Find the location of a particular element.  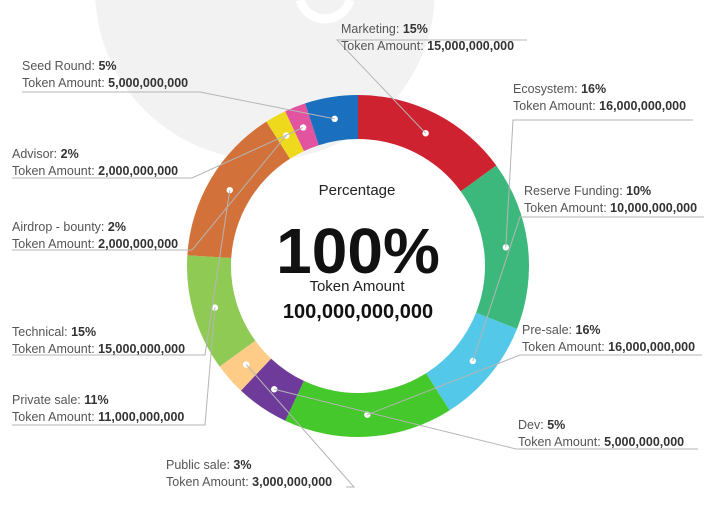

slice-label-name: Airdrop - bounty: 2% is located at coordinates (69, 227).